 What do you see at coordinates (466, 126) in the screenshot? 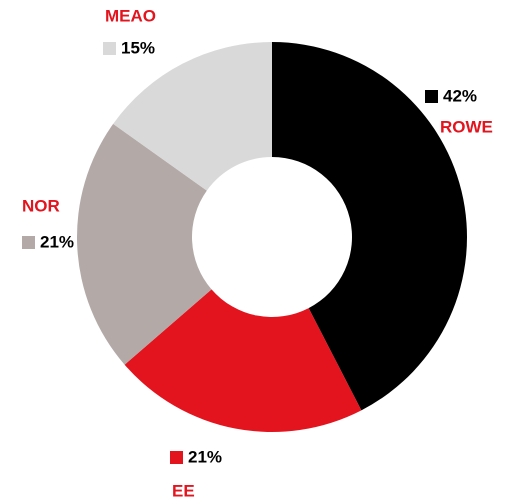
I see `category-label: ROWE` at bounding box center [466, 126].